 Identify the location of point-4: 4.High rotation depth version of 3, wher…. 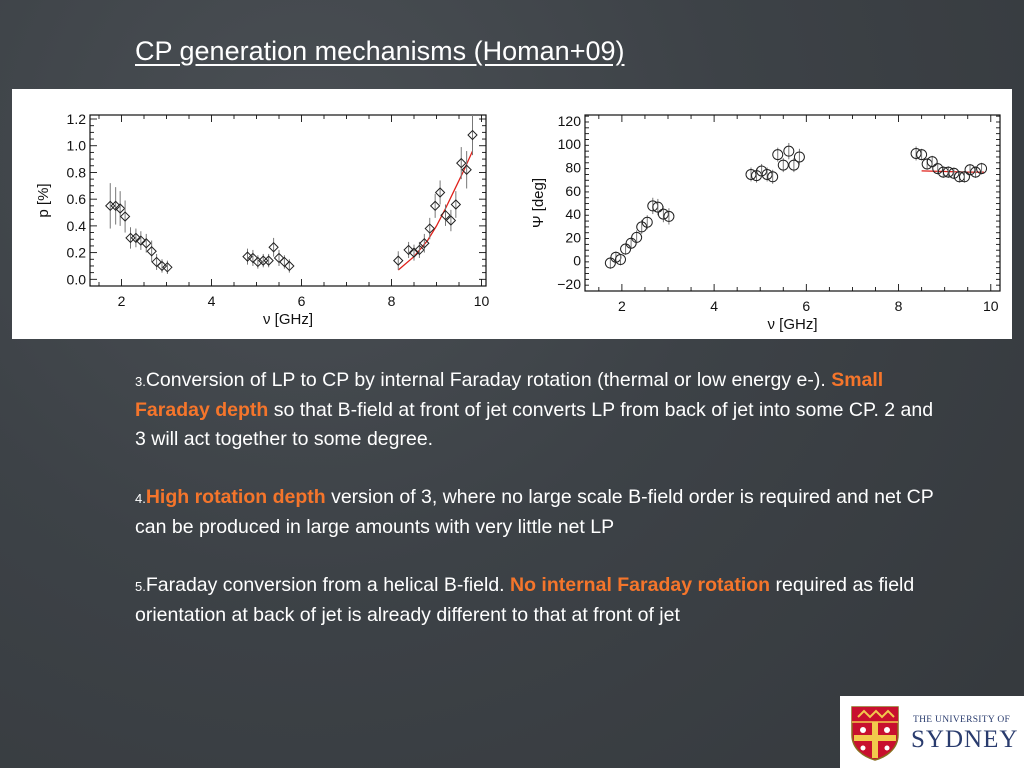
(535, 512).